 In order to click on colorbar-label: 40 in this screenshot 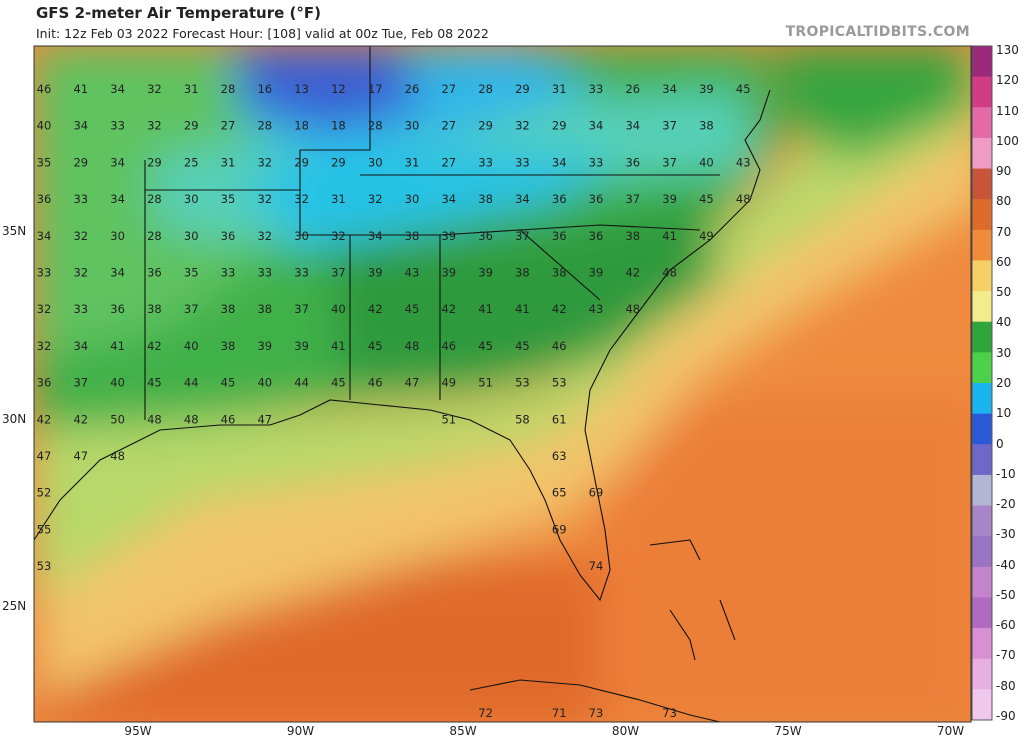, I will do `click(1004, 322)`.